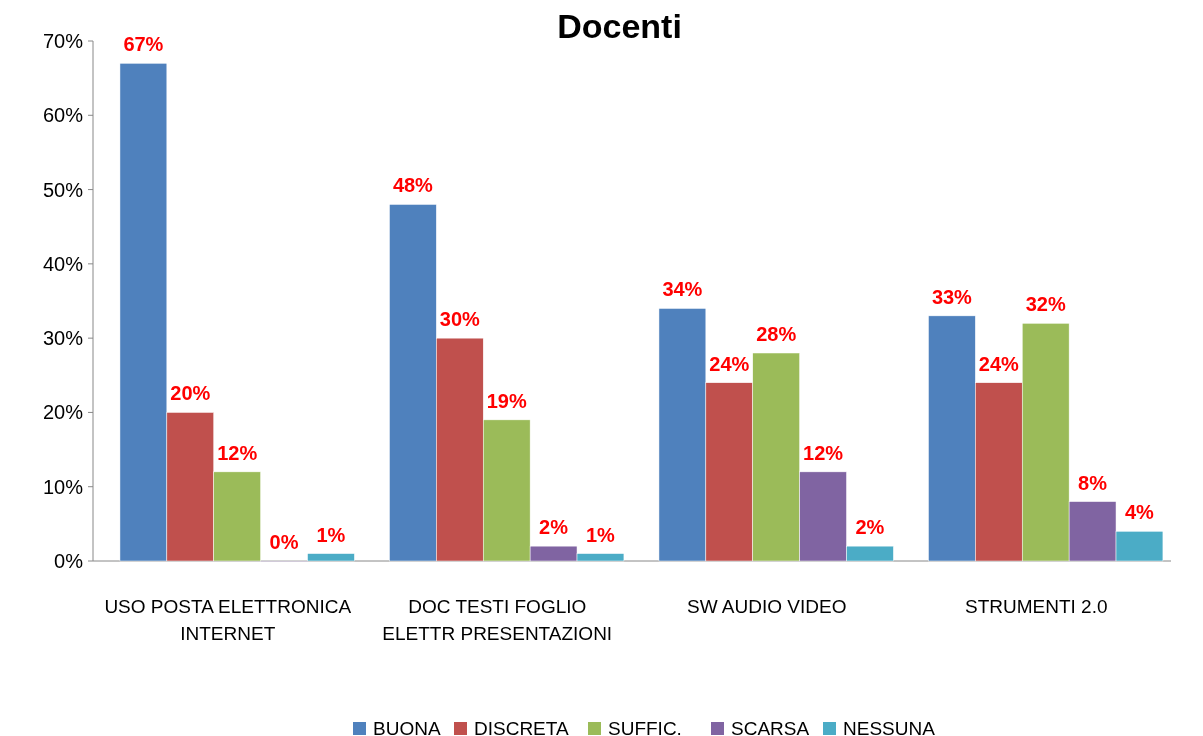  What do you see at coordinates (1093, 482) in the screenshot?
I see `data-label: 8%` at bounding box center [1093, 482].